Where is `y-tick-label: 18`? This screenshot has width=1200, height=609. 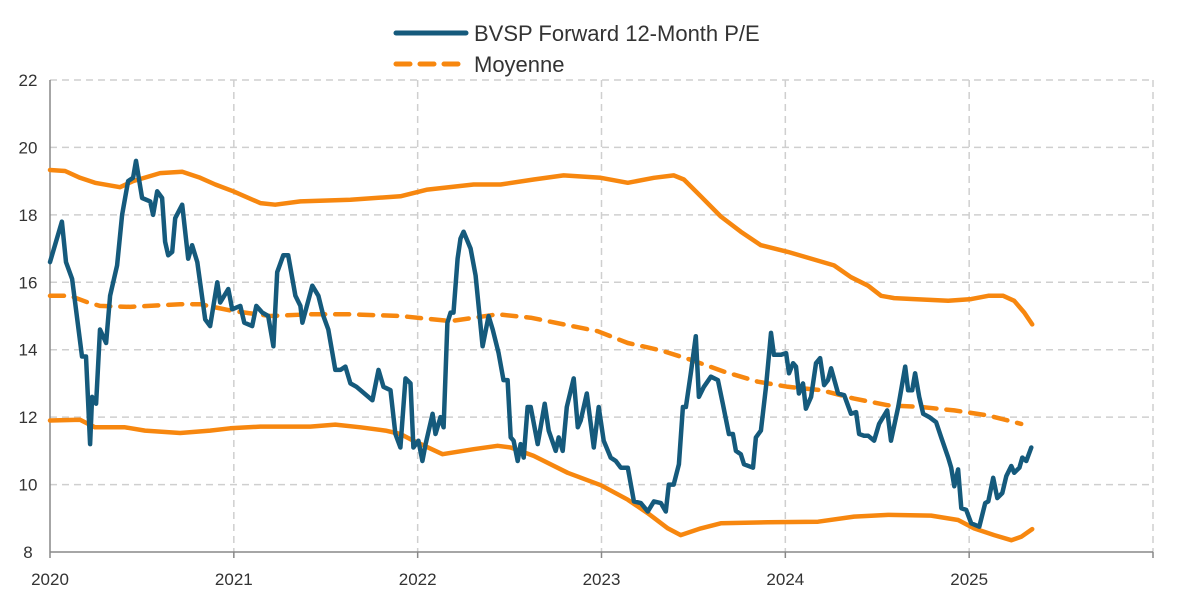 y-tick-label: 18 is located at coordinates (28, 215).